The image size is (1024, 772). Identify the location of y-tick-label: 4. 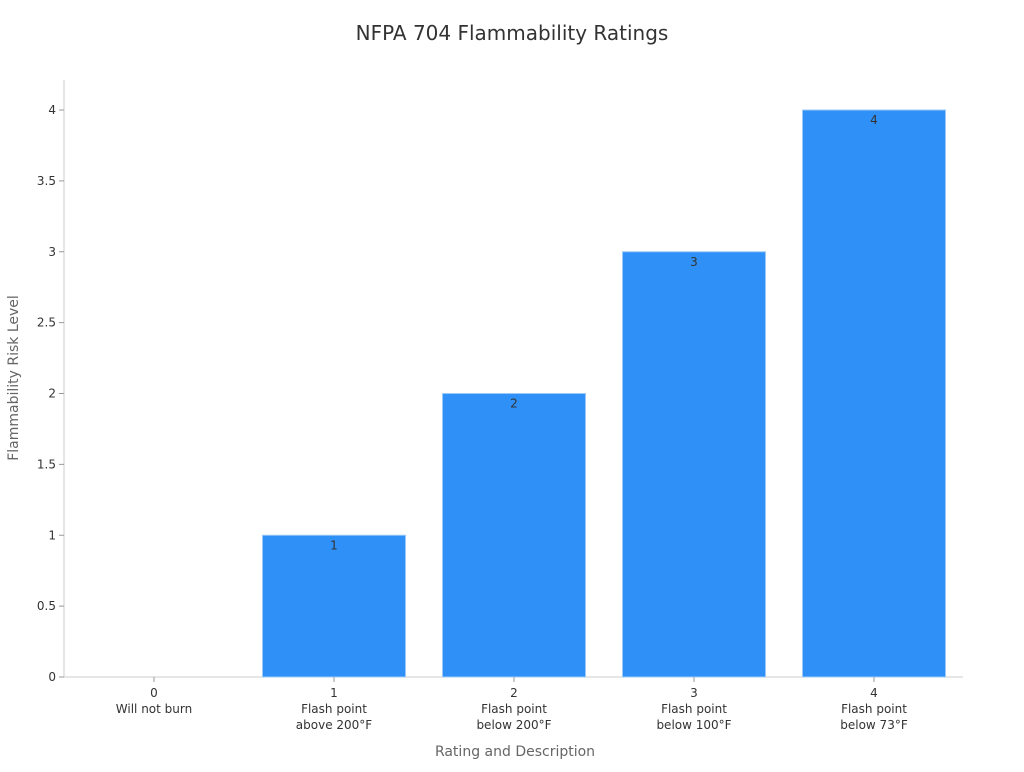
(52, 110).